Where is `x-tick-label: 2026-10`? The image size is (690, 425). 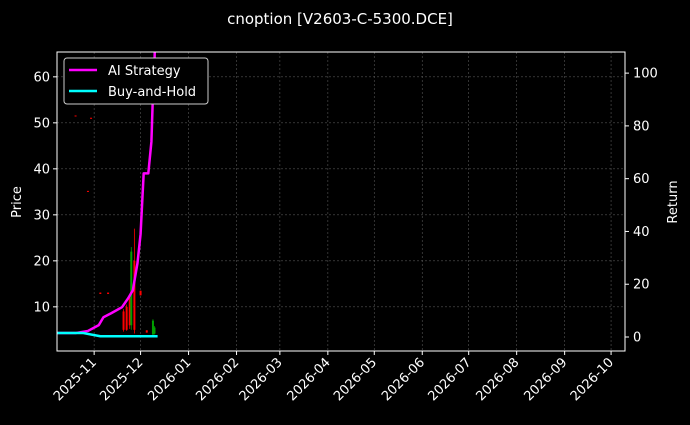 x-tick-label: 2026-10 is located at coordinates (592, 379).